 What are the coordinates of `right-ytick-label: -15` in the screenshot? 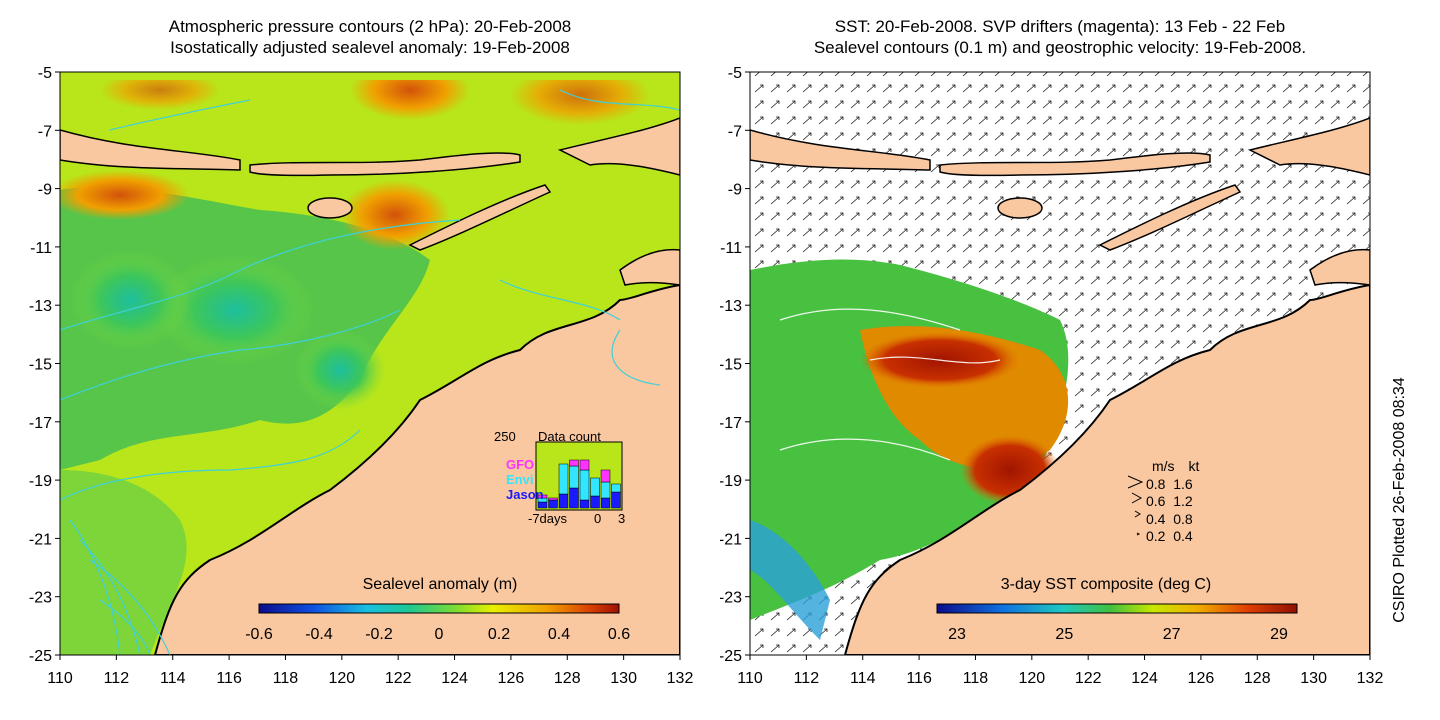 It's located at (731, 365).